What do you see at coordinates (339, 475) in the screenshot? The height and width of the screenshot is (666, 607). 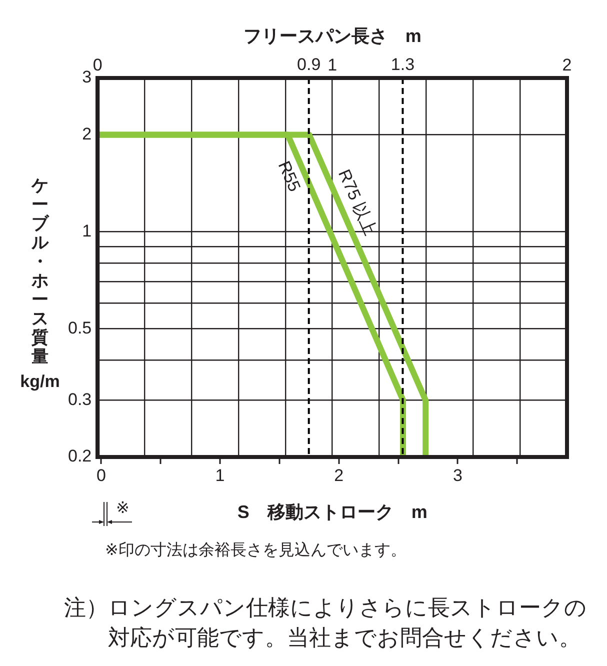 I see `x-tick-label: 2` at bounding box center [339, 475].